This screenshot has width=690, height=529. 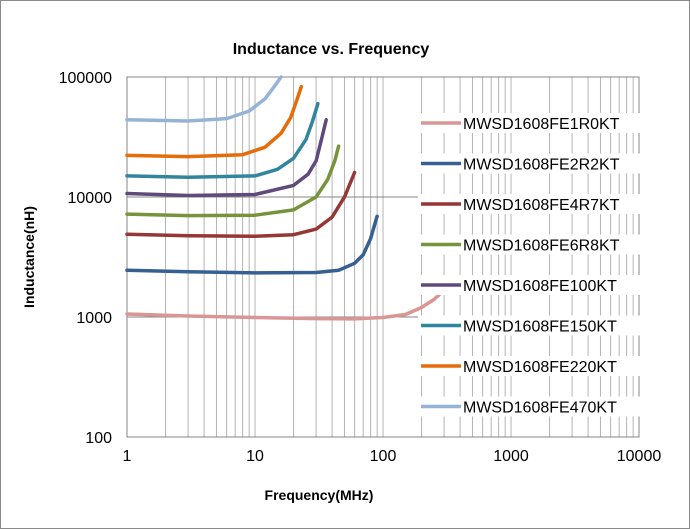 I want to click on legend-label: MWSD1608FE2R2KT, so click(x=541, y=165).